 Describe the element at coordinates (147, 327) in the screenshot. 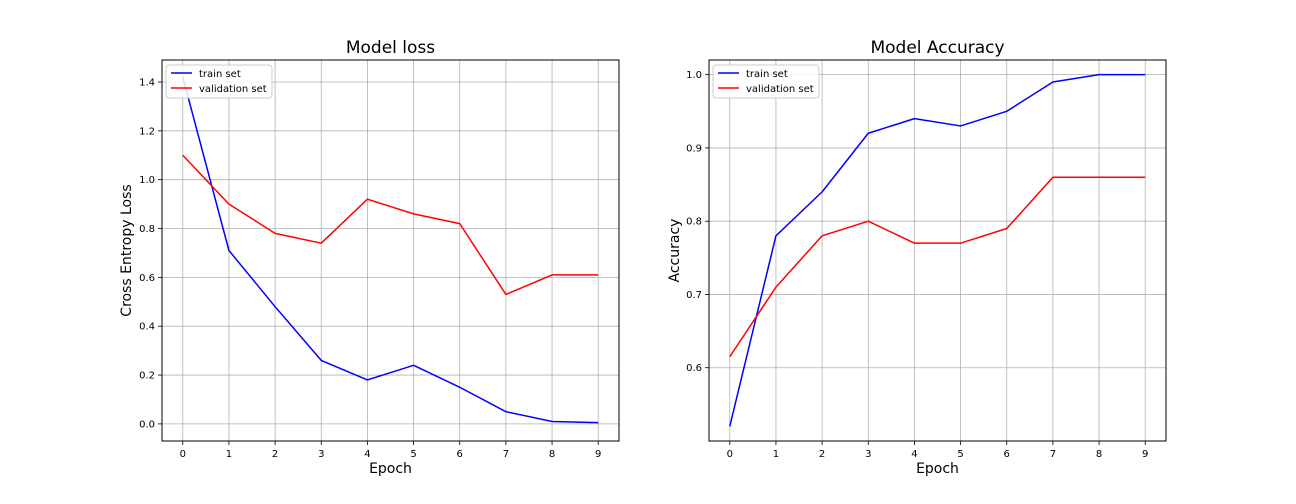

I see `loss-y-tick-label: 0.4` at that location.